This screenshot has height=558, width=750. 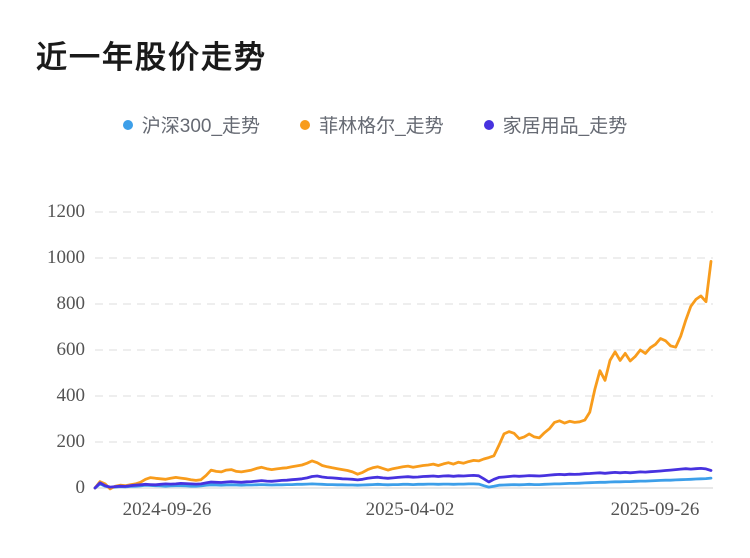 I want to click on series-line-hs300, so click(x=403, y=483).